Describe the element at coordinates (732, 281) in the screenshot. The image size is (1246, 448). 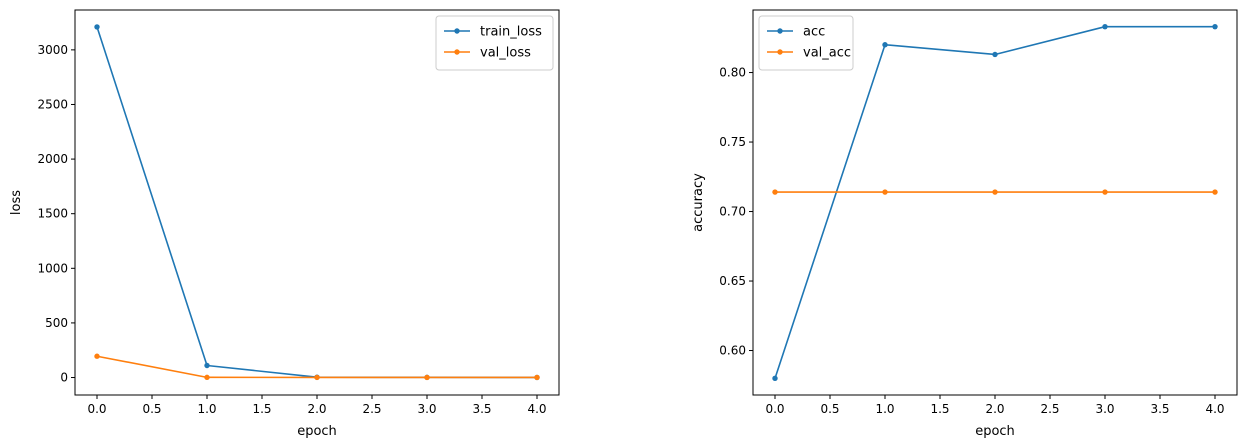
I see `y-tick-label: 0.65` at that location.